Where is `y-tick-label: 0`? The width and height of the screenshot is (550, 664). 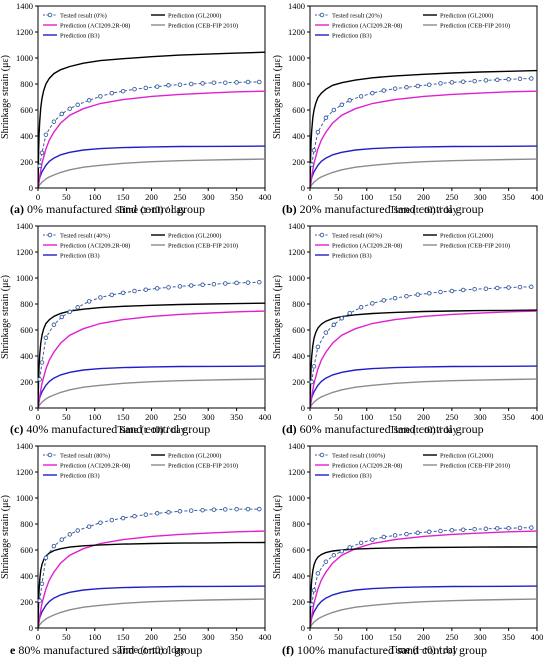 y-tick-label: 0 is located at coordinates (31, 628).